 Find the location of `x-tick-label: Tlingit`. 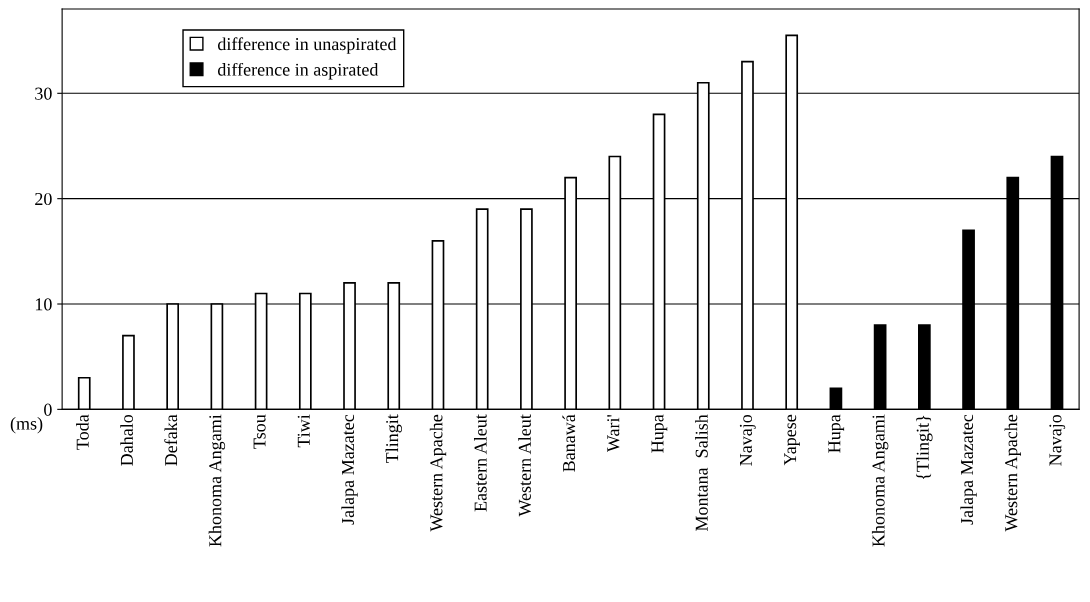

x-tick-label: Tlingit is located at coordinates (393, 439).